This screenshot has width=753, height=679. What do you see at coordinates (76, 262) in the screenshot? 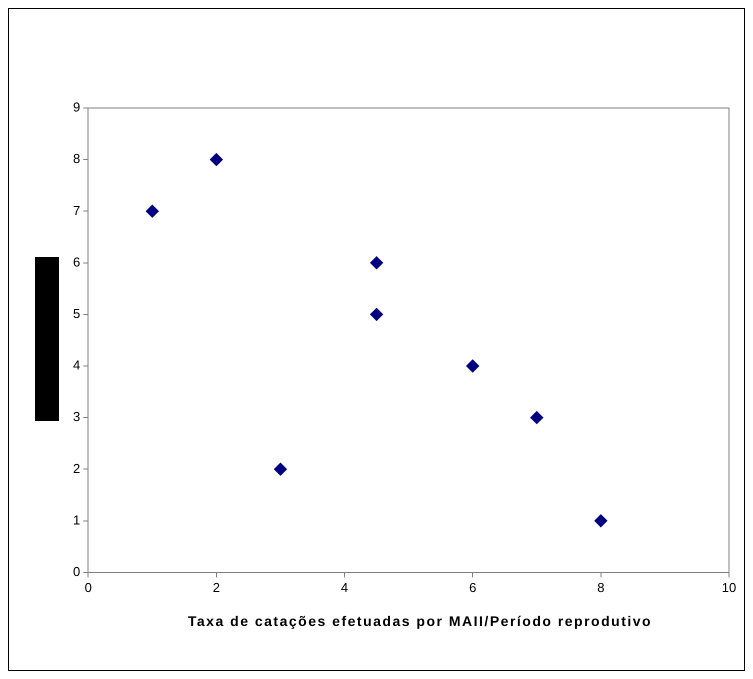
I see `y-tick-label: 6` at bounding box center [76, 262].